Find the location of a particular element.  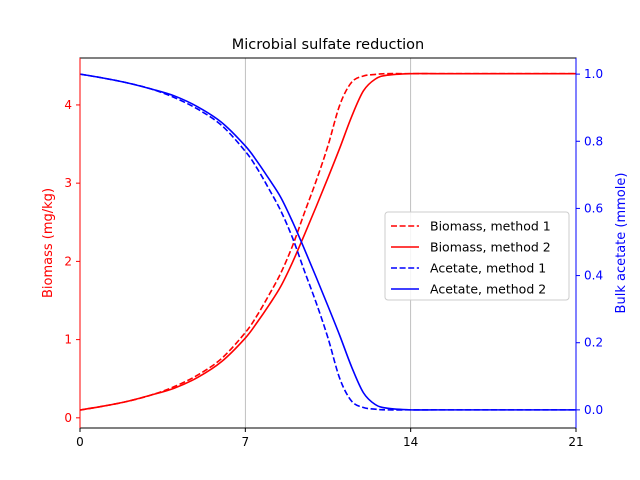

y-right-tick-label: 0.2 is located at coordinates (593, 343).